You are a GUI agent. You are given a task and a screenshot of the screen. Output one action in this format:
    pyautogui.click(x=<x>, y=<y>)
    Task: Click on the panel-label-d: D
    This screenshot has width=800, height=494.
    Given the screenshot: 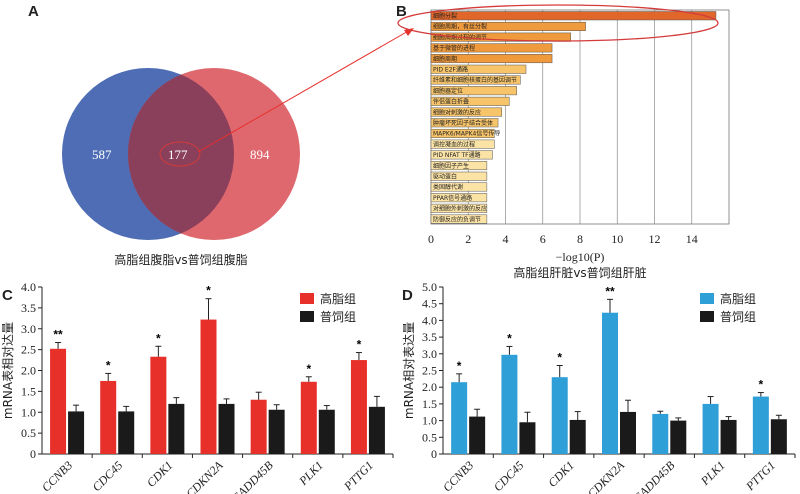 What is the action you would take?
    pyautogui.click(x=407, y=295)
    